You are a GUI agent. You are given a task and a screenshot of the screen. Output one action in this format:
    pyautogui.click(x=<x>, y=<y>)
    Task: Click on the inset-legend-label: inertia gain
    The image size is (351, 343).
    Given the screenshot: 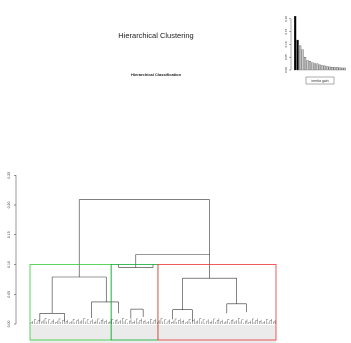 What is the action you would take?
    pyautogui.click(x=319, y=81)
    